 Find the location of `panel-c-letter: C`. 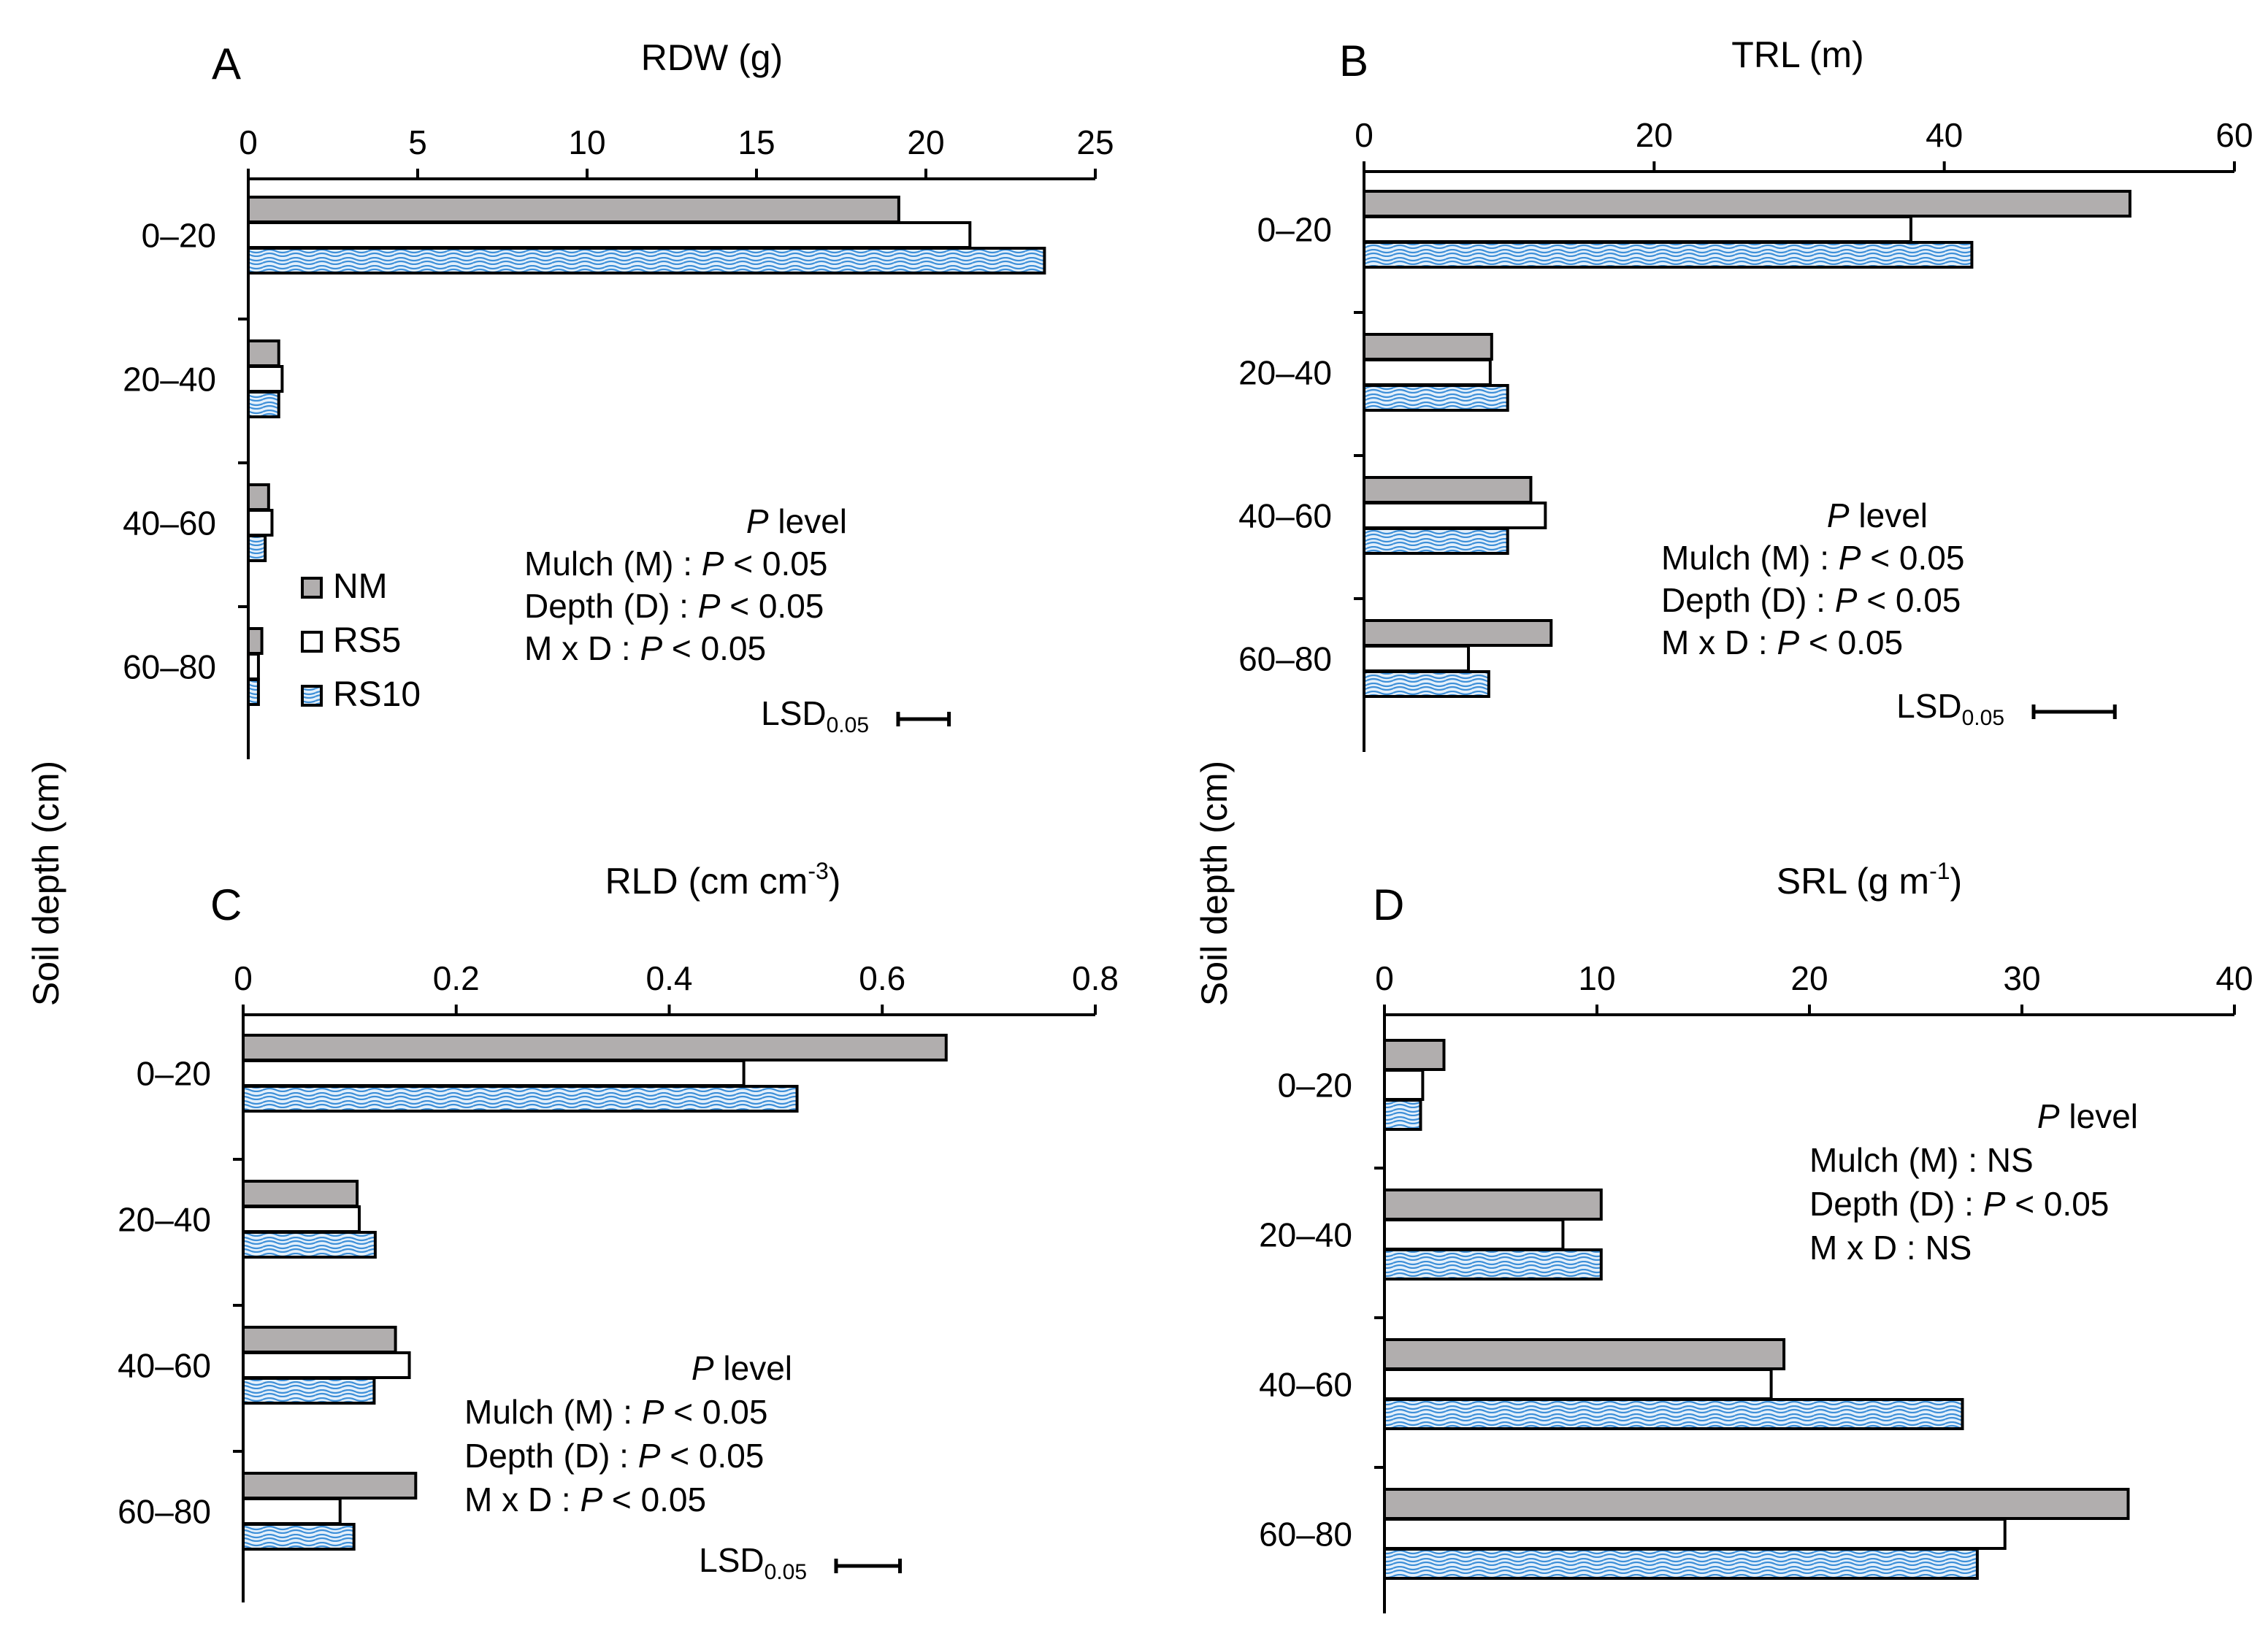

panel-c-letter: C is located at coordinates (226, 904).